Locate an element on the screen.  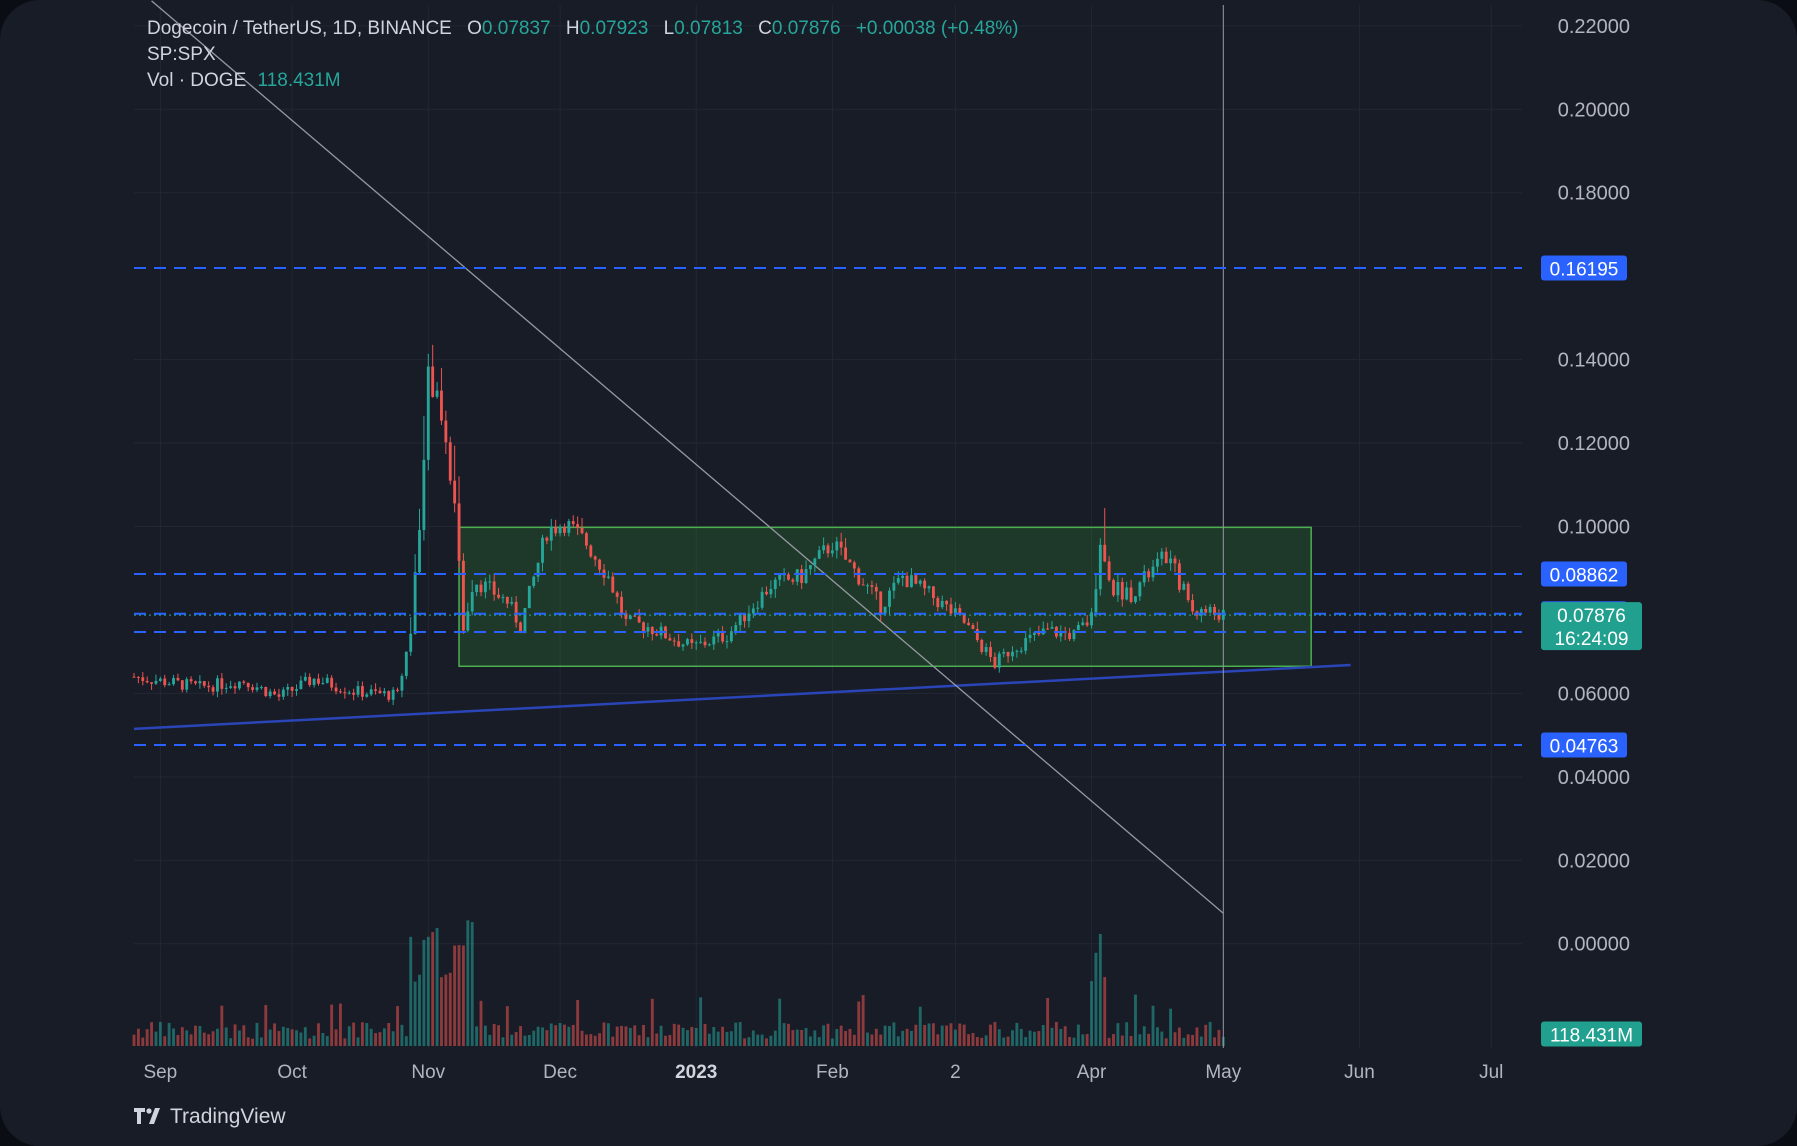
range-rectangle is located at coordinates (885, 597).